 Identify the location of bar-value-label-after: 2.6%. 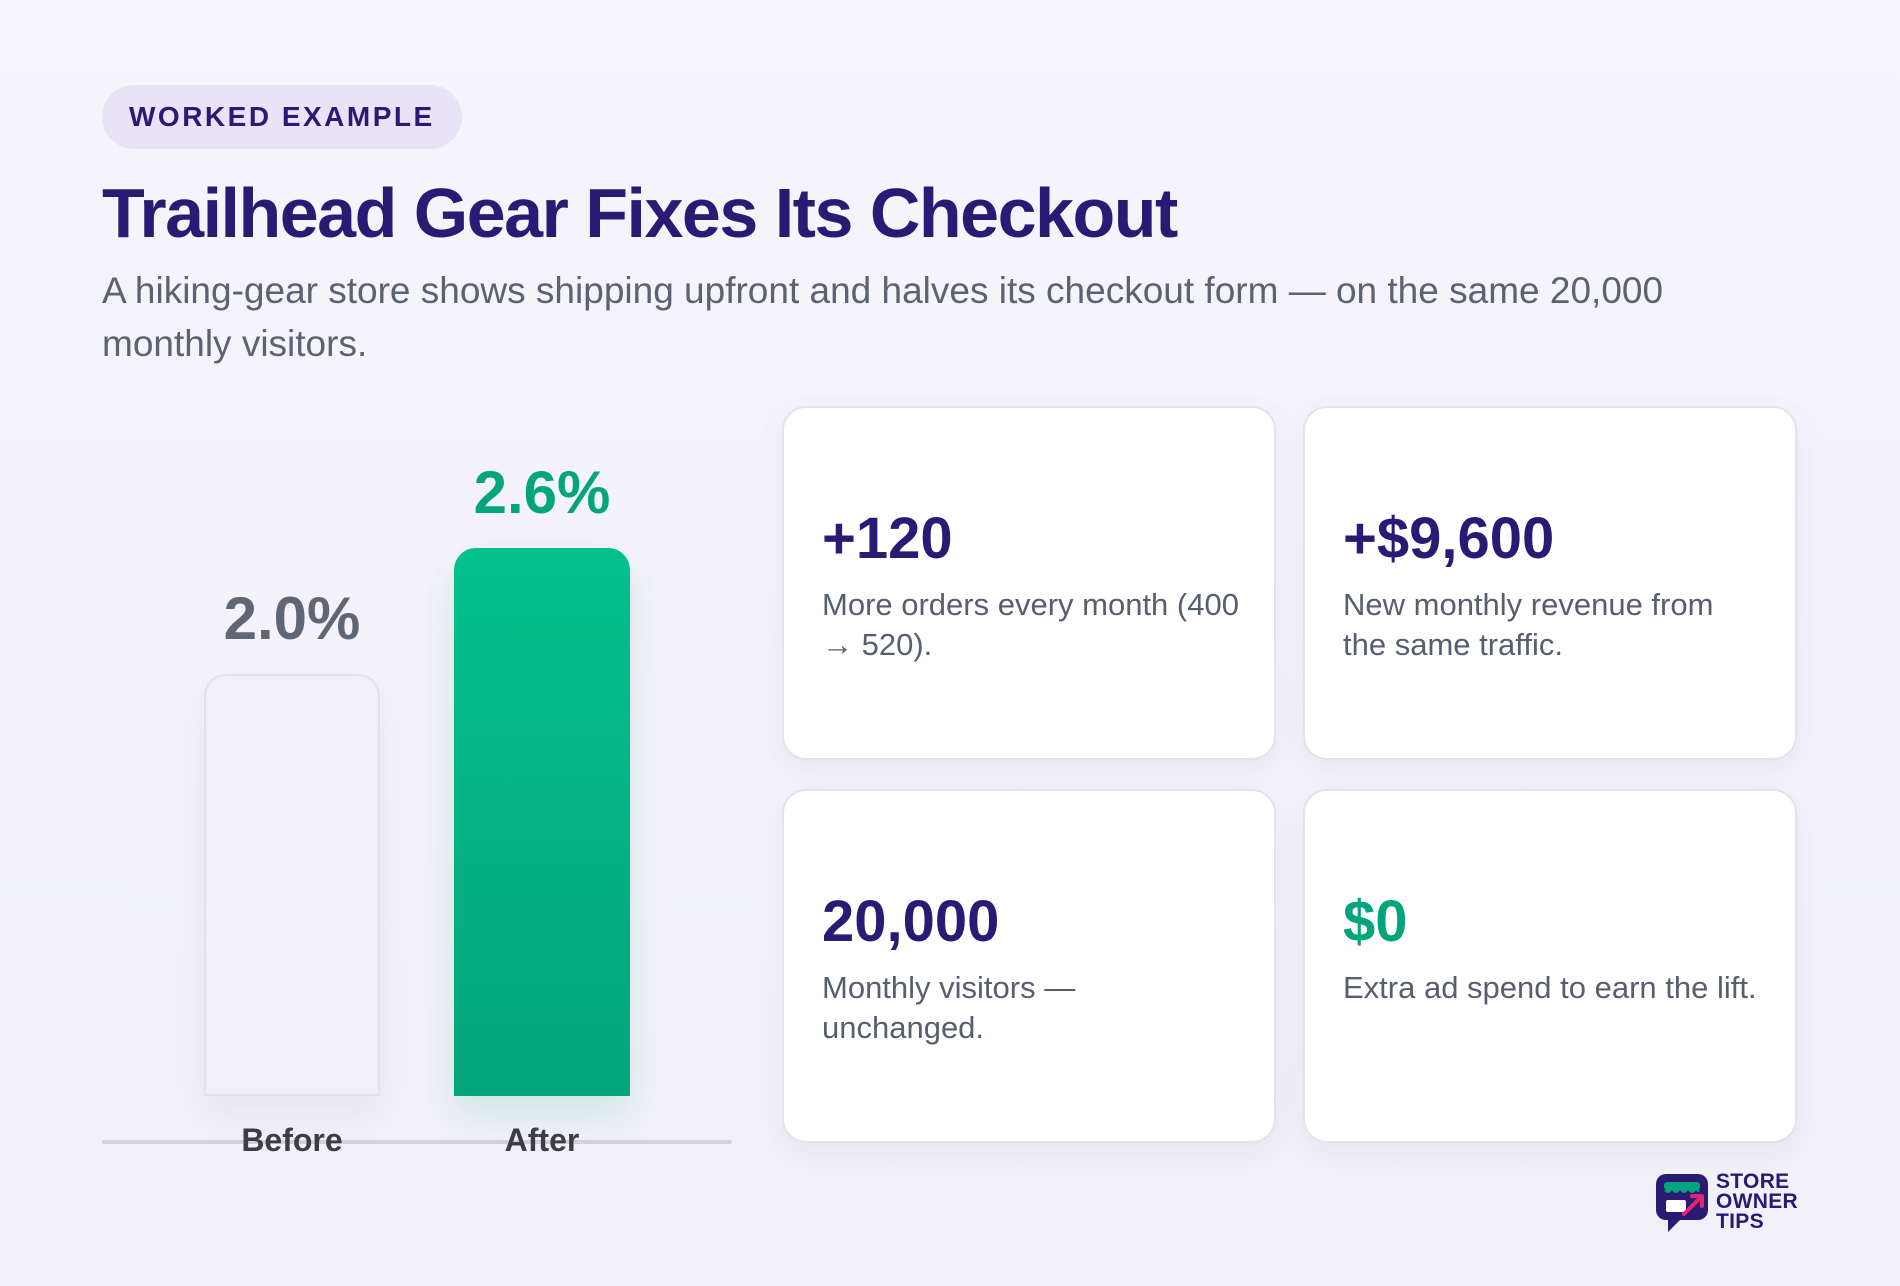
(542, 492).